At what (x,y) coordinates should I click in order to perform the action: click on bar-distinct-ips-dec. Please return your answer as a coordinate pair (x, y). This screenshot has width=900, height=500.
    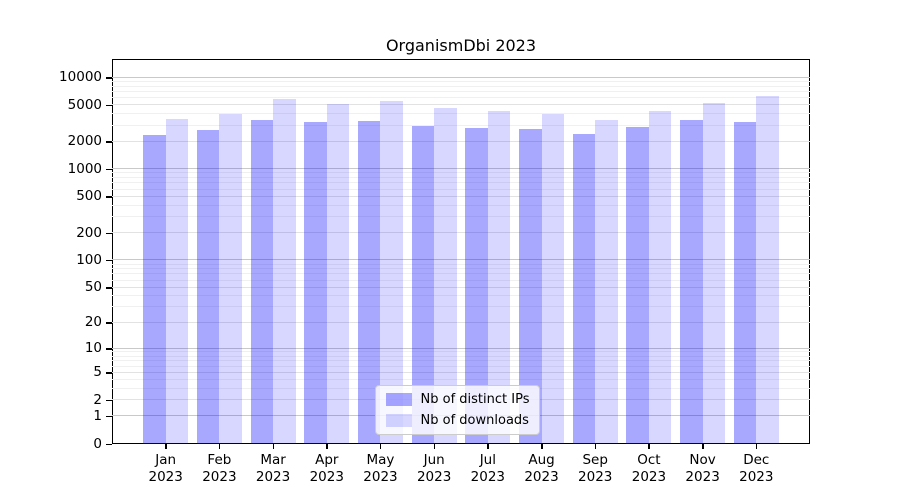
    Looking at the image, I should click on (745, 282).